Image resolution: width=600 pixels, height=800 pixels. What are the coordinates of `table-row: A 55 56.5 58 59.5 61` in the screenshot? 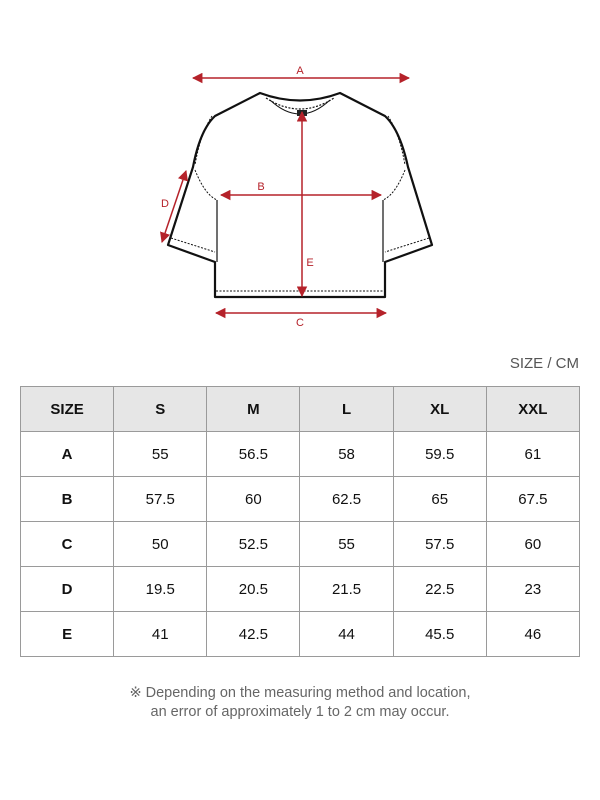 It's located at (300, 454).